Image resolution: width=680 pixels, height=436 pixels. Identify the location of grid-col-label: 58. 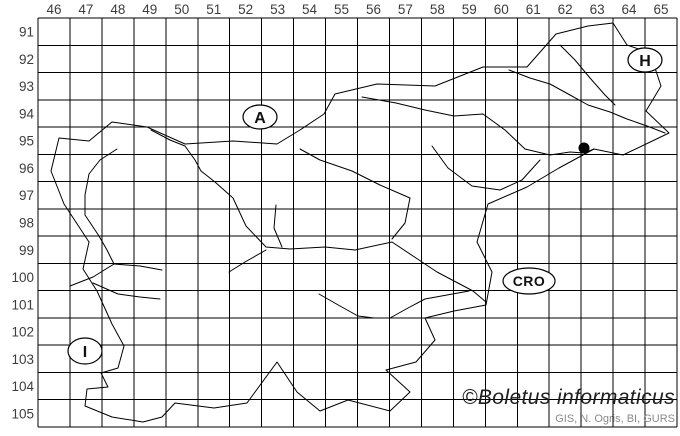
(437, 9).